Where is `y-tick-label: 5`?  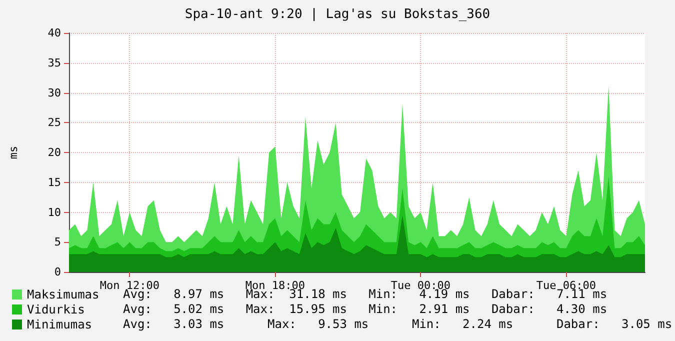
y-tick-label: 5 is located at coordinates (57, 242).